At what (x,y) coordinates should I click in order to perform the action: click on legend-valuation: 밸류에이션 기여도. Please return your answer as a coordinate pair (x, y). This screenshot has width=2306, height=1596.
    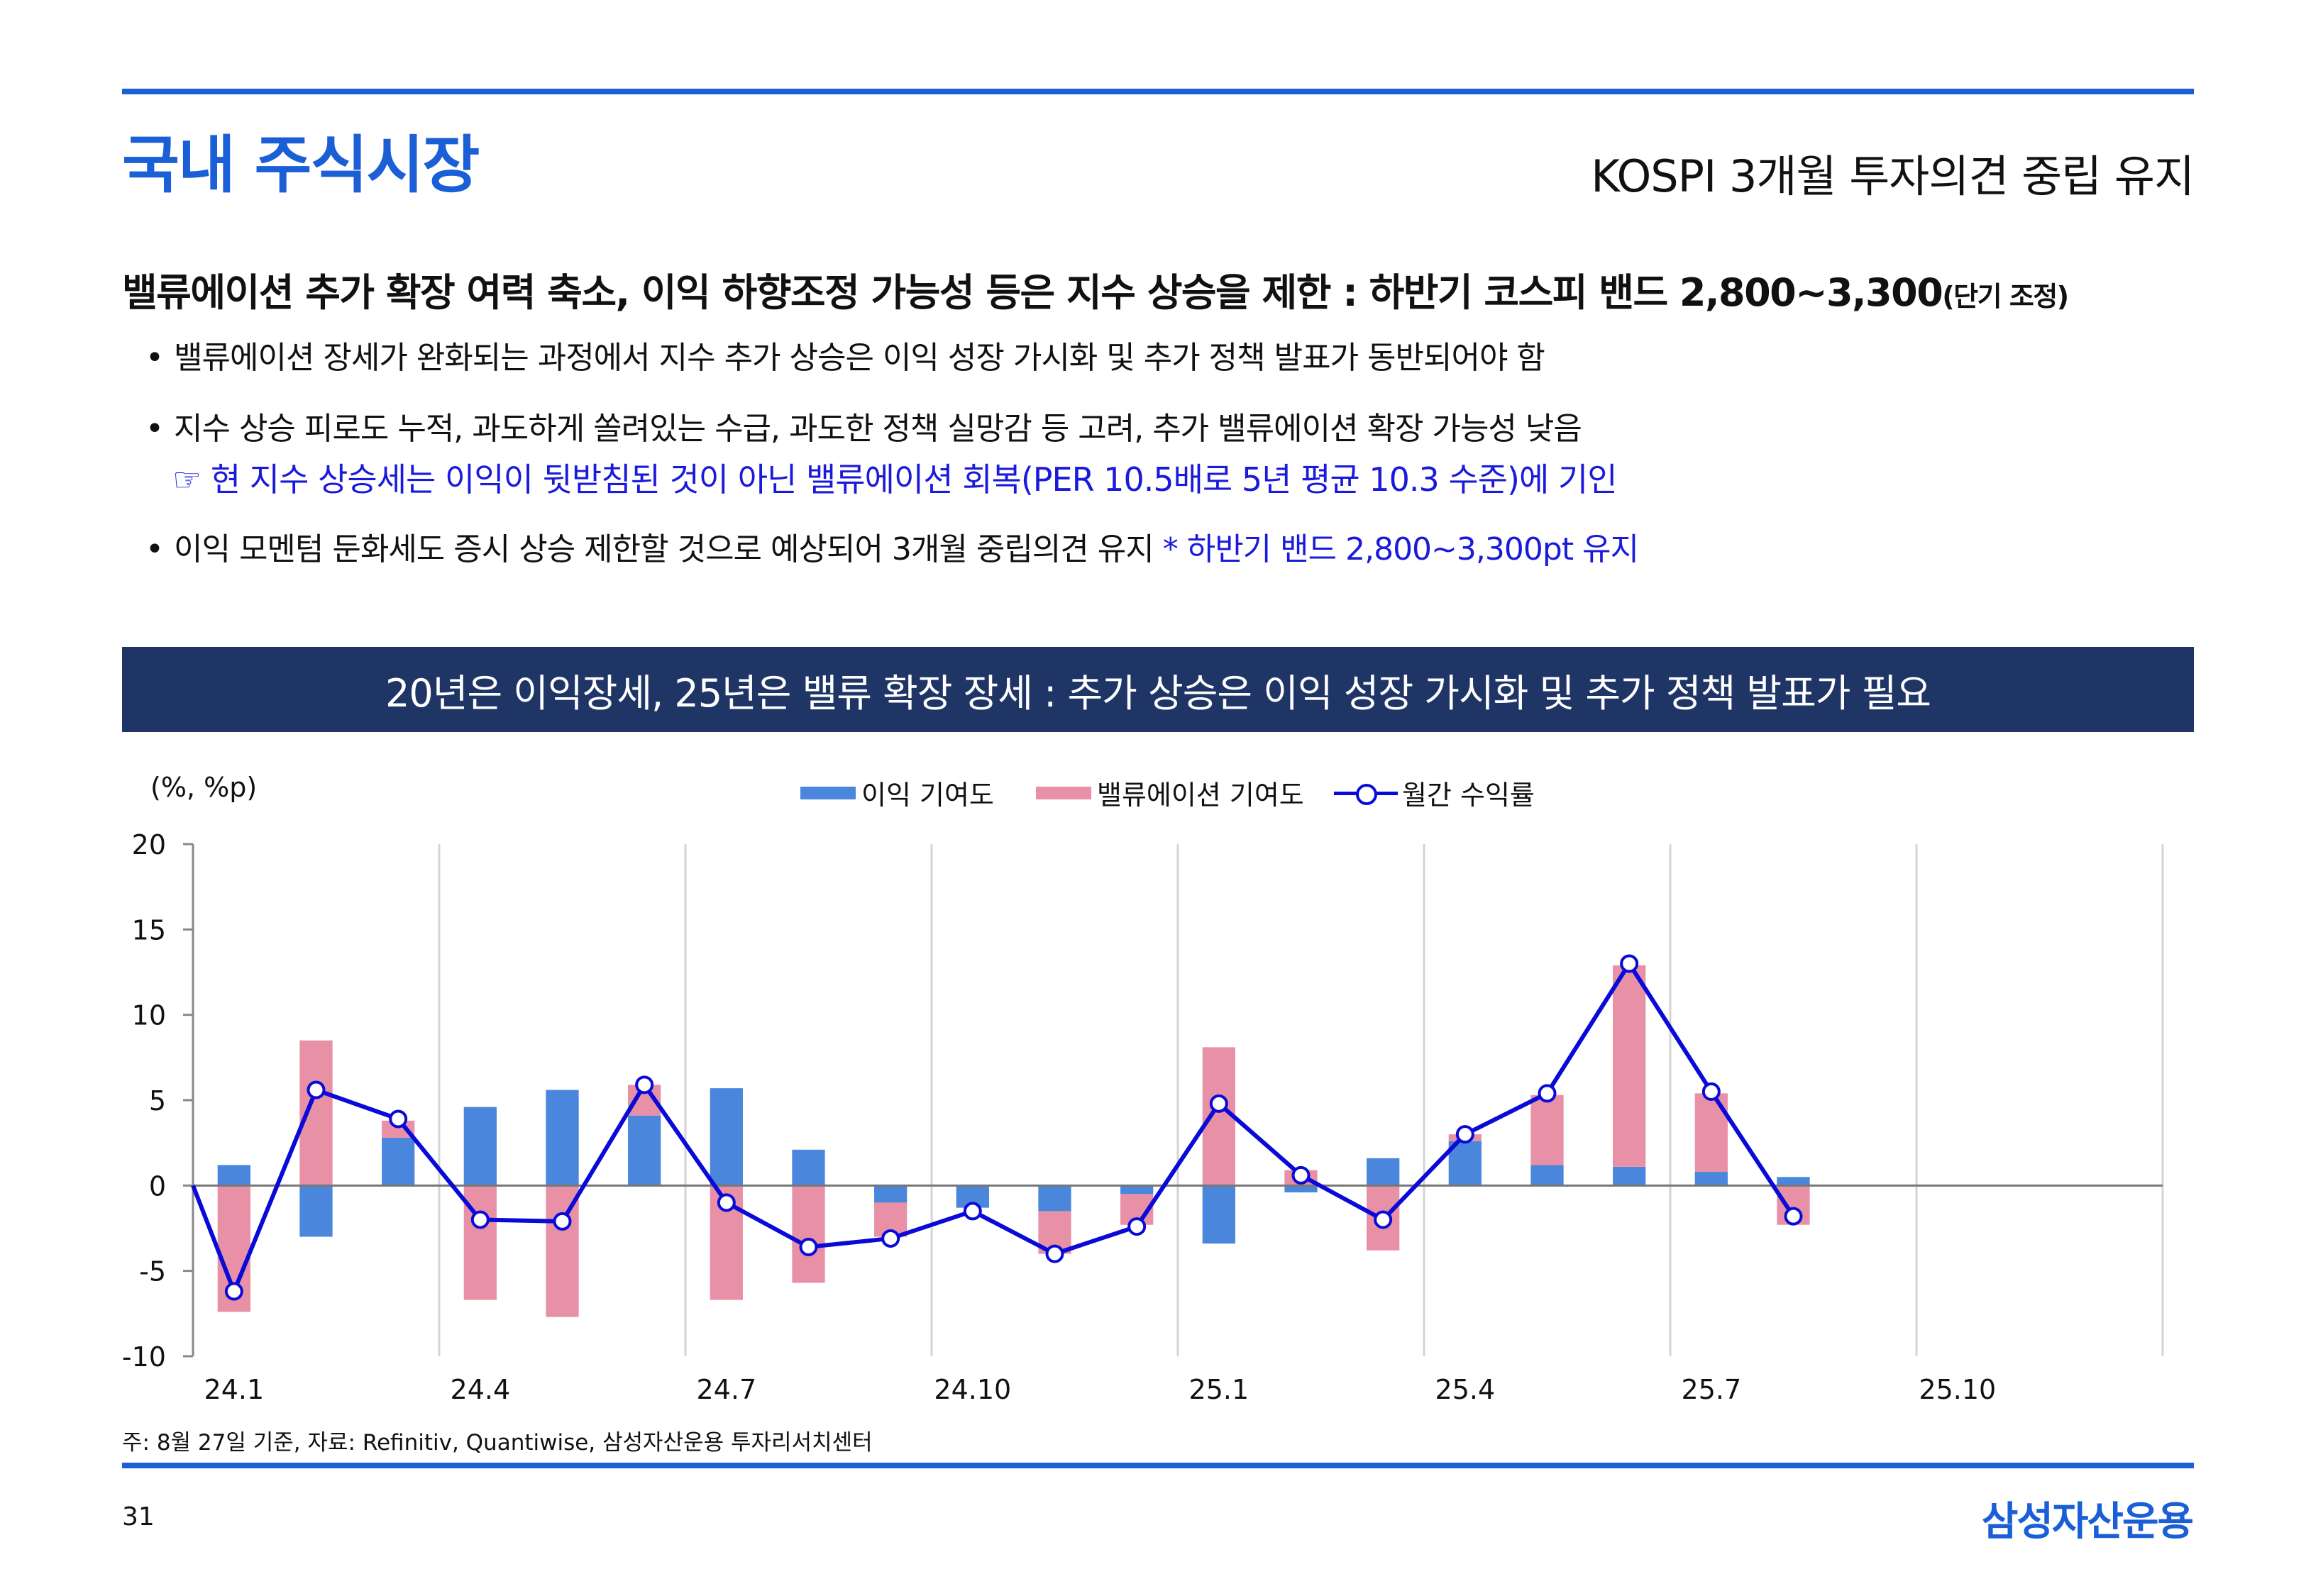
    Looking at the image, I should click on (1170, 793).